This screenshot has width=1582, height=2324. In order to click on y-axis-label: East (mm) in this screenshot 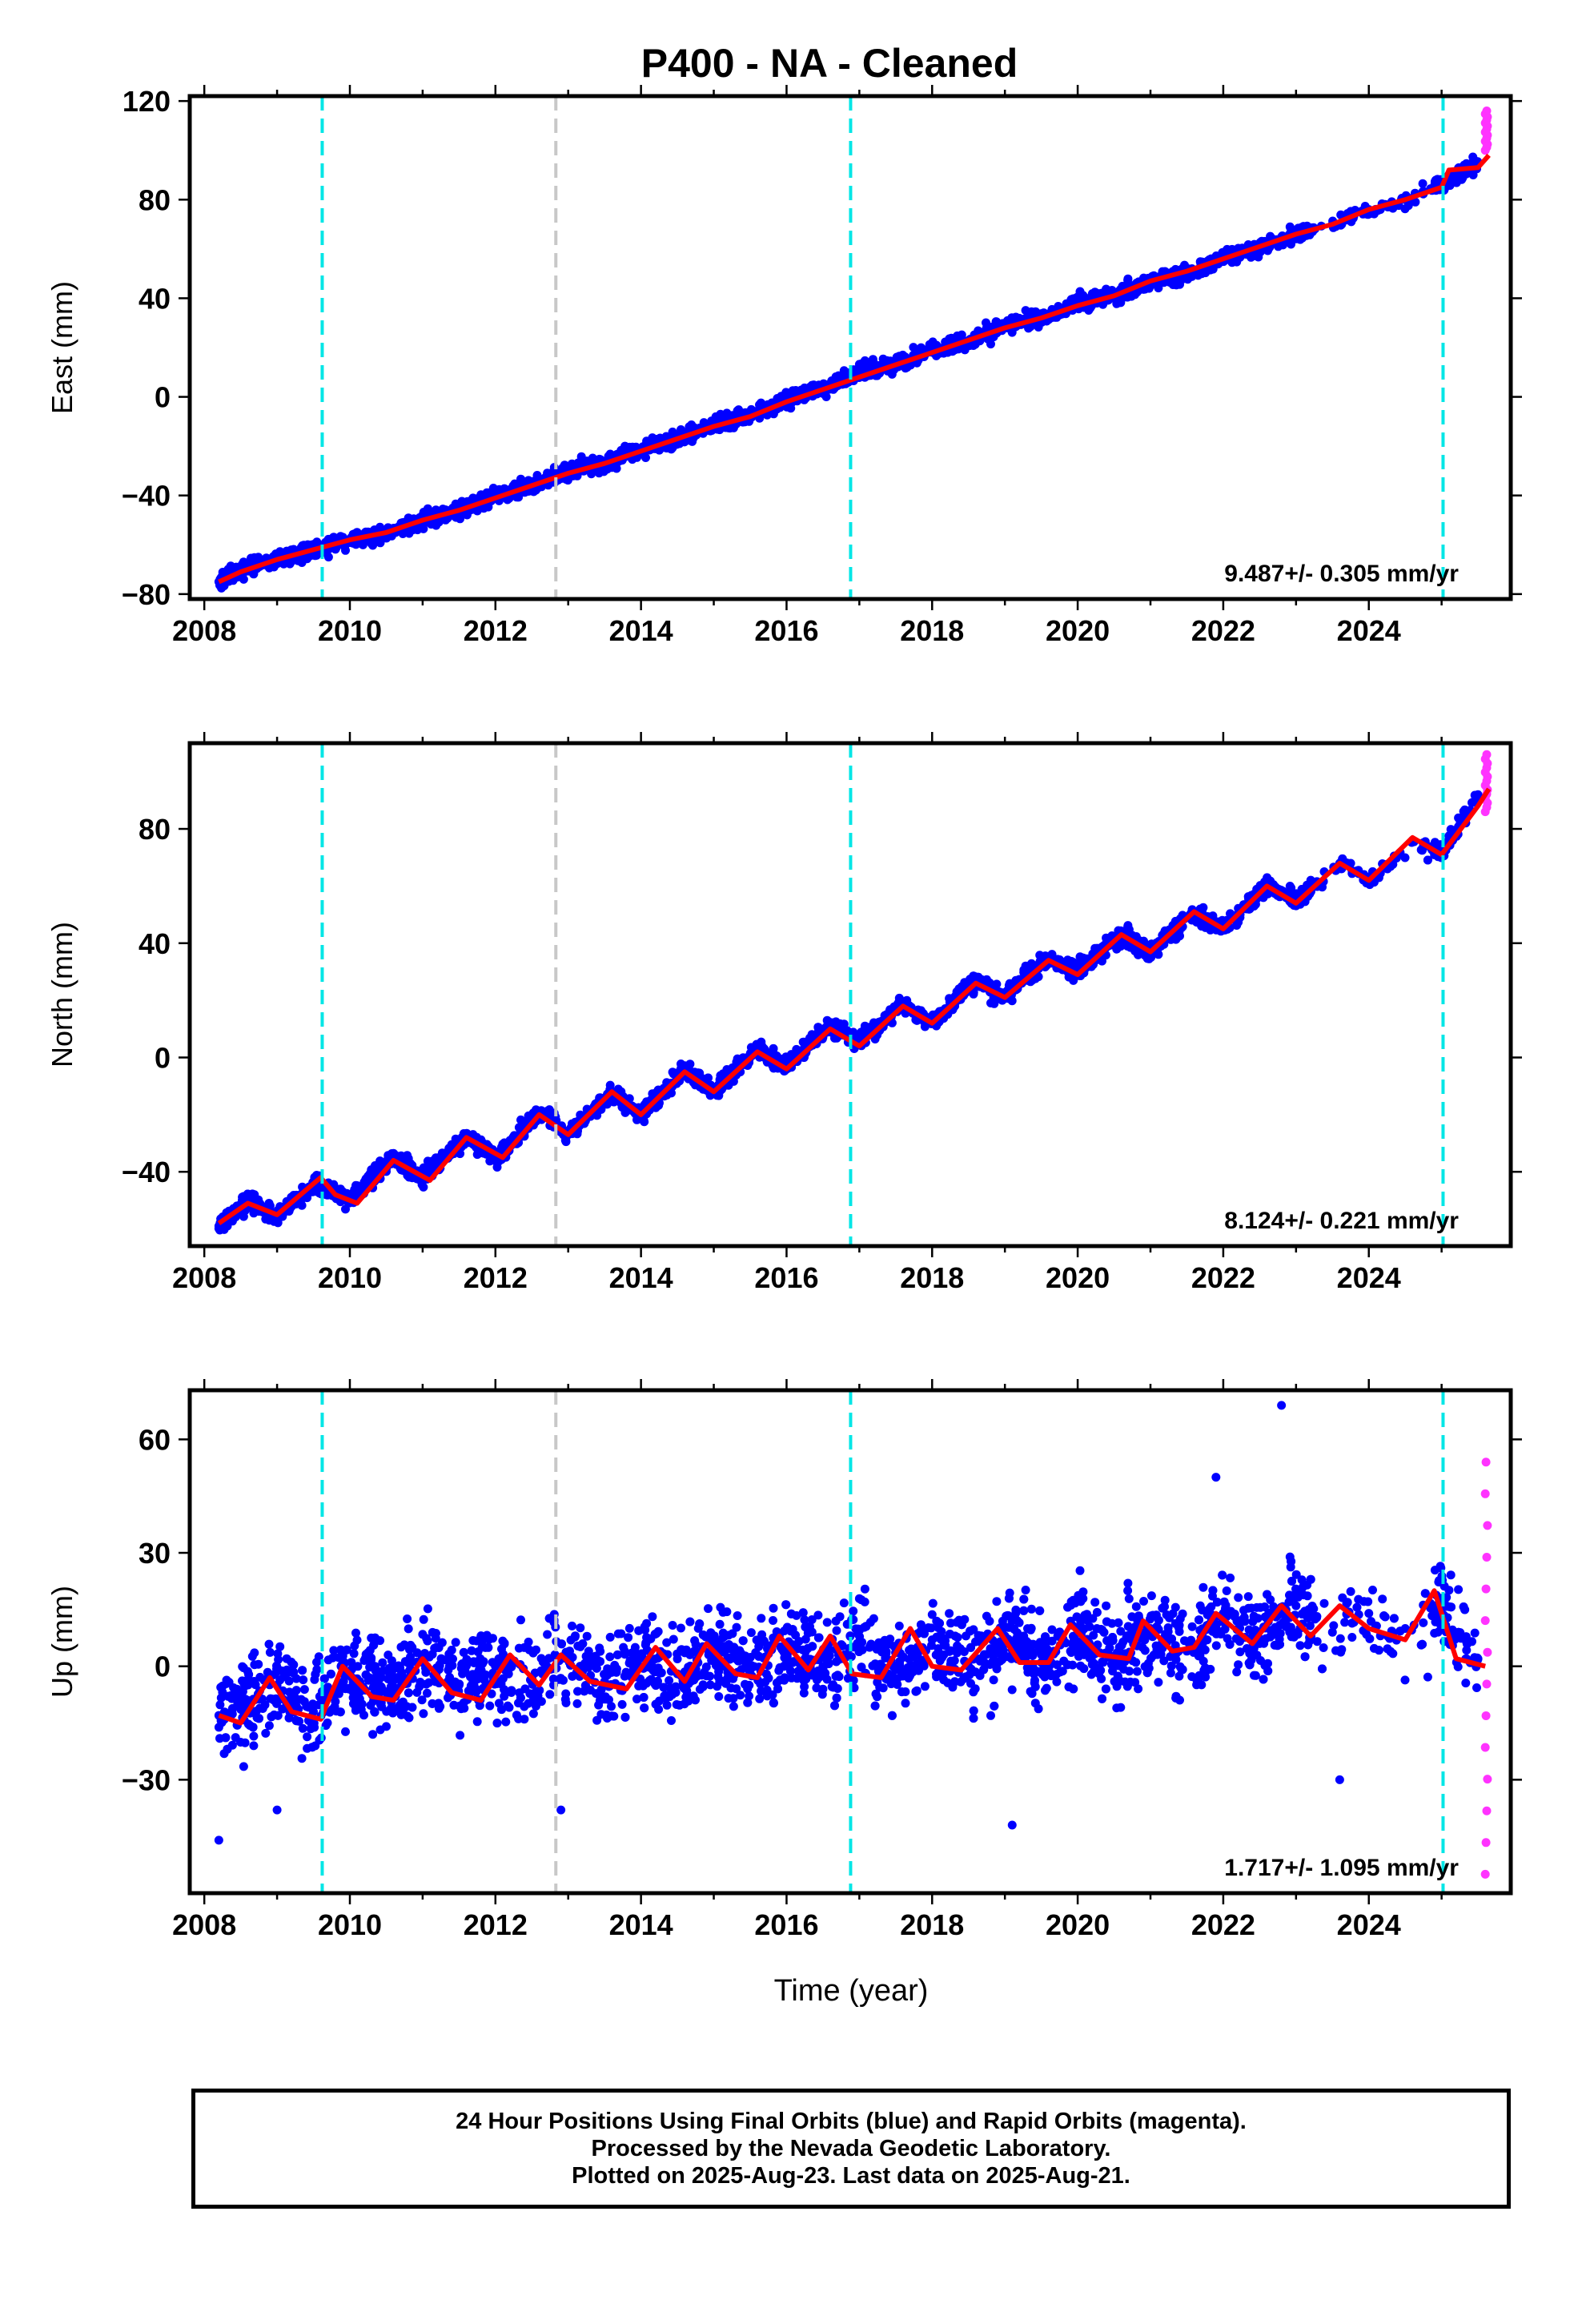, I will do `click(62, 347)`.